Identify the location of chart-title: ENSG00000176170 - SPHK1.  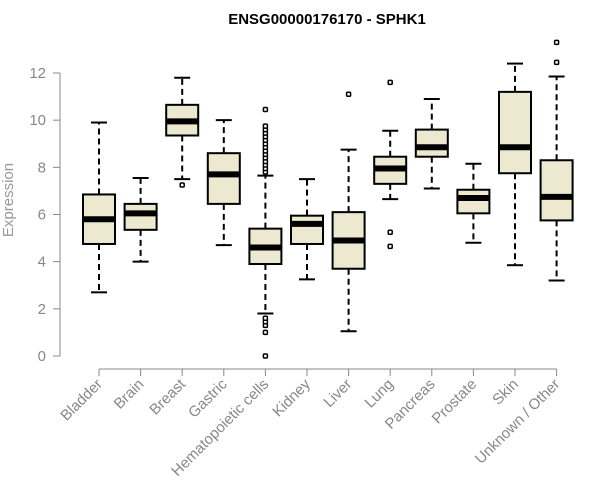
(327, 19).